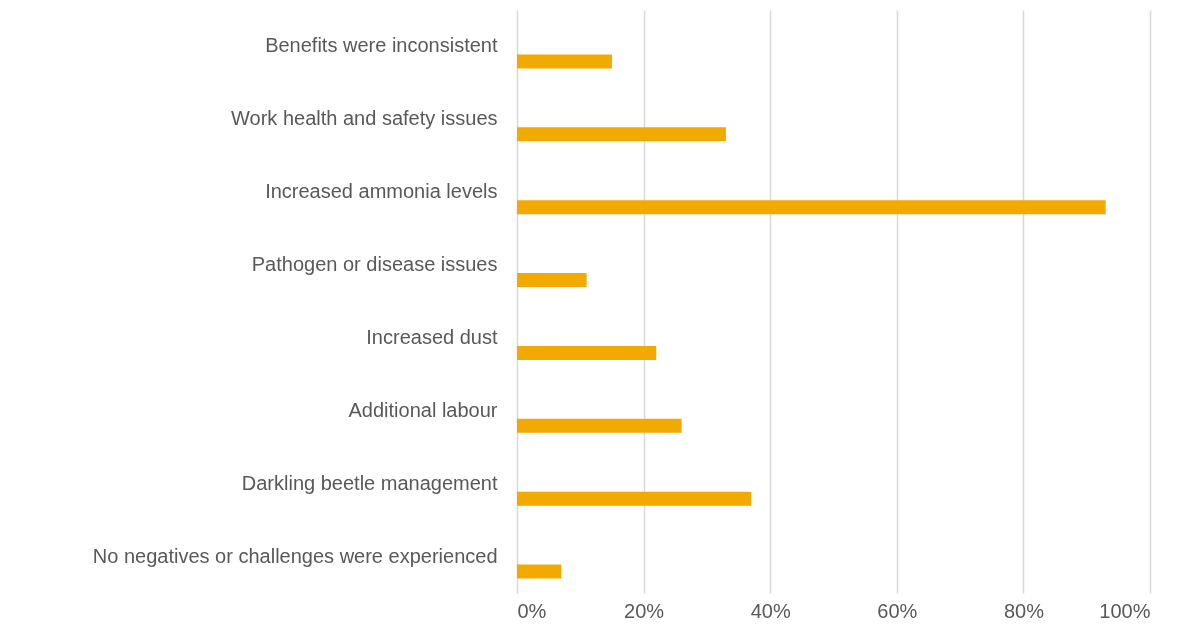 This screenshot has height=637, width=1189. Describe the element at coordinates (432, 336) in the screenshot. I see `y-tick-label: Increased dust` at that location.